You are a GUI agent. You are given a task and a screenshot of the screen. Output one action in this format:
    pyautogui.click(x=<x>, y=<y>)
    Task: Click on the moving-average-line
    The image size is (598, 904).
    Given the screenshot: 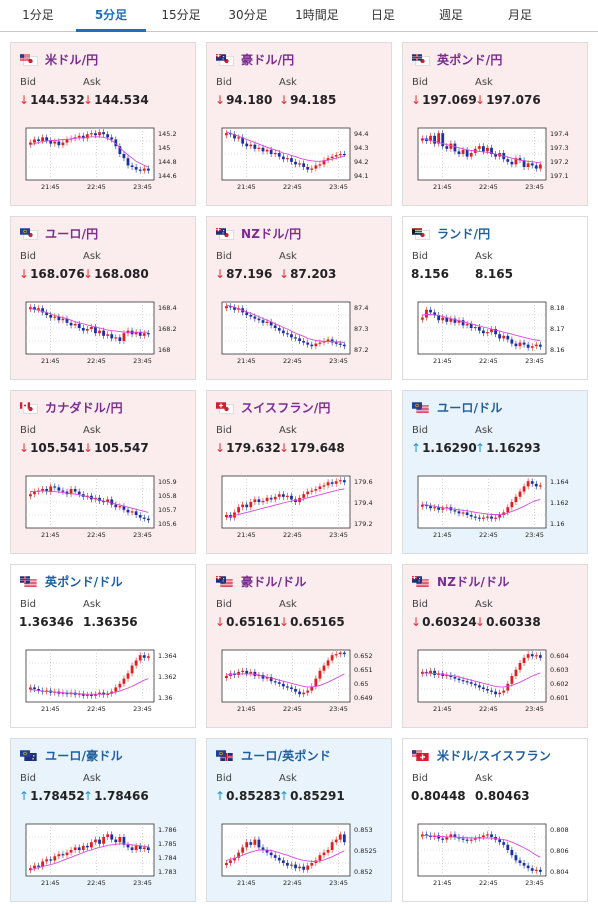 What is the action you would take?
    pyautogui.click(x=89, y=857)
    